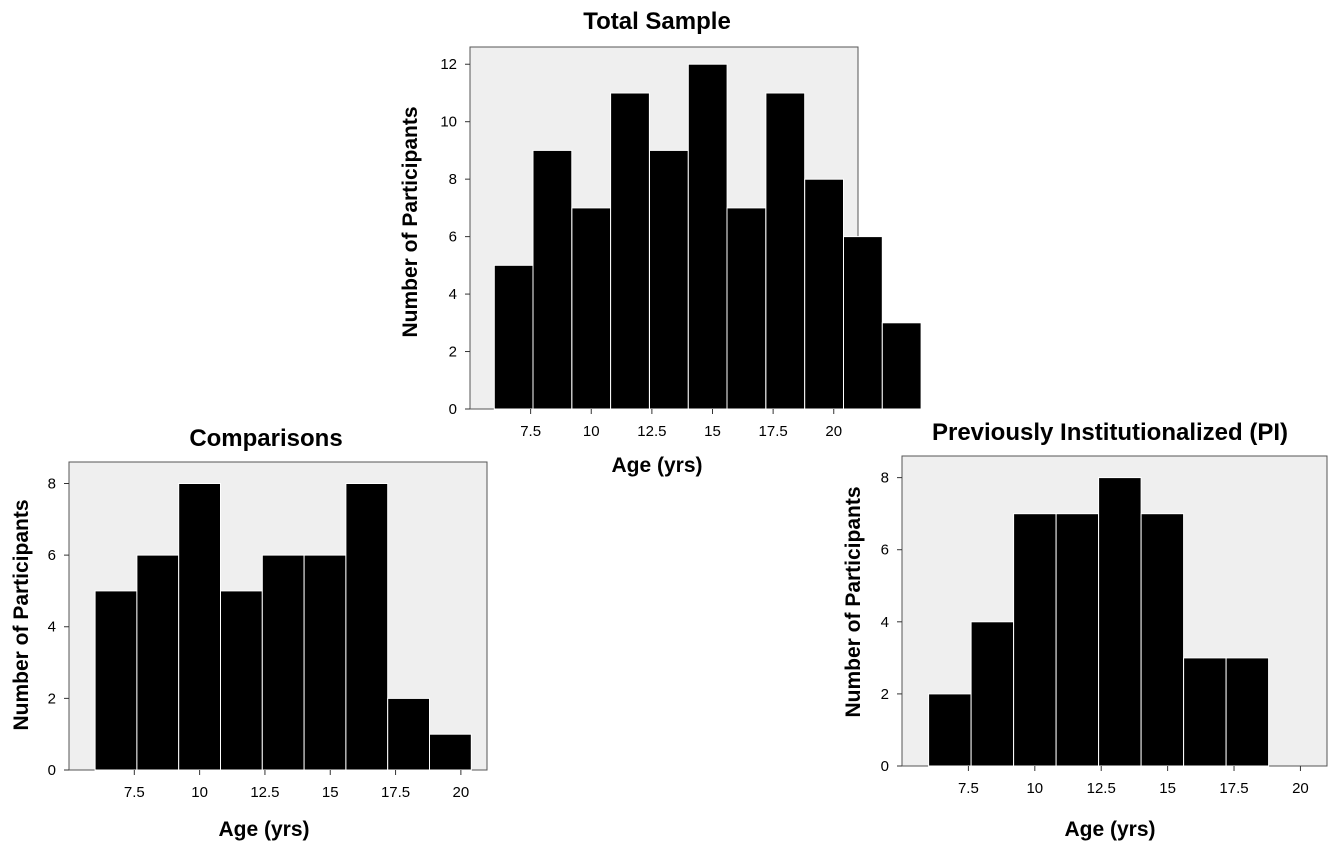  Describe the element at coordinates (265, 438) in the screenshot. I see `chart-title-comparisons: Comparisons` at that location.